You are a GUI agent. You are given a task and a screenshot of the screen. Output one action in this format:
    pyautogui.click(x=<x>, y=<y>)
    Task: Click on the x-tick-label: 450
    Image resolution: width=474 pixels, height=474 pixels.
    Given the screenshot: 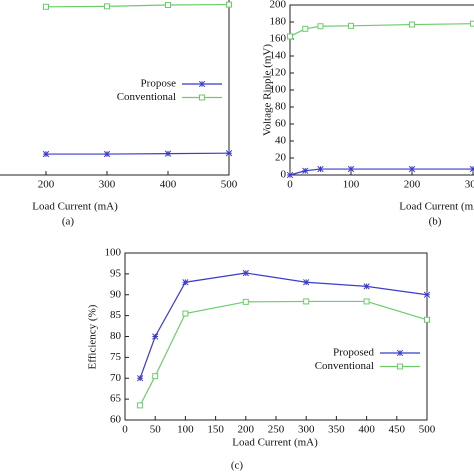 What is the action you would take?
    pyautogui.click(x=397, y=430)
    